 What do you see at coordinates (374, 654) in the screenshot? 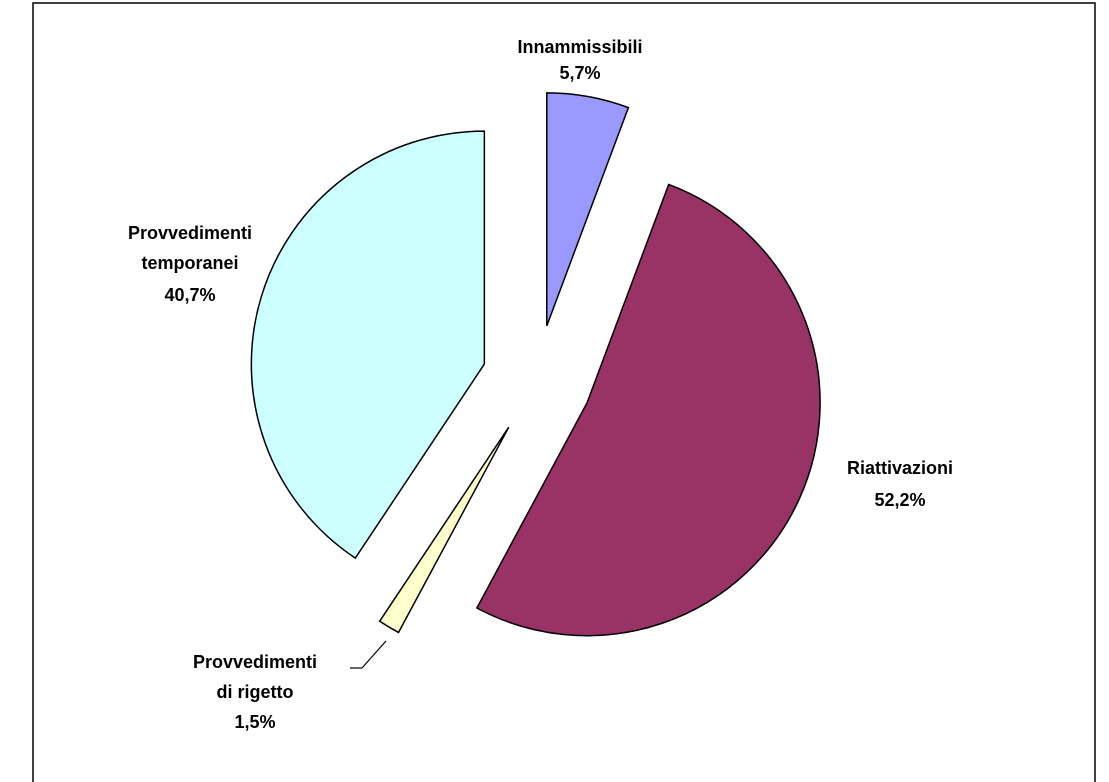
I see `leader-line` at bounding box center [374, 654].